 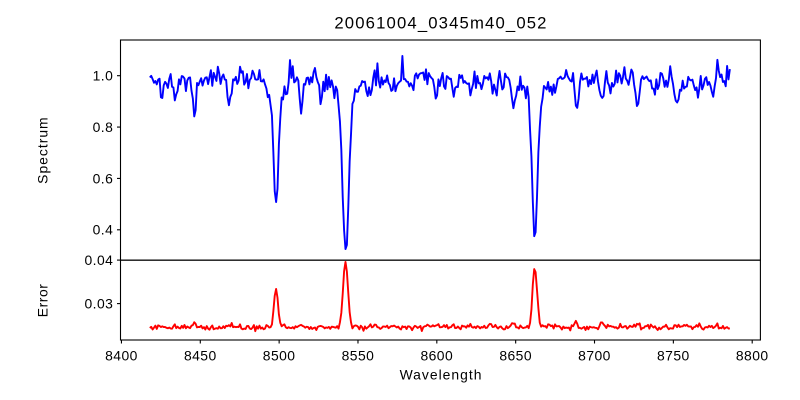 What do you see at coordinates (440, 23) in the screenshot?
I see `svg-text: 20061004_0345m40_052` at bounding box center [440, 23].